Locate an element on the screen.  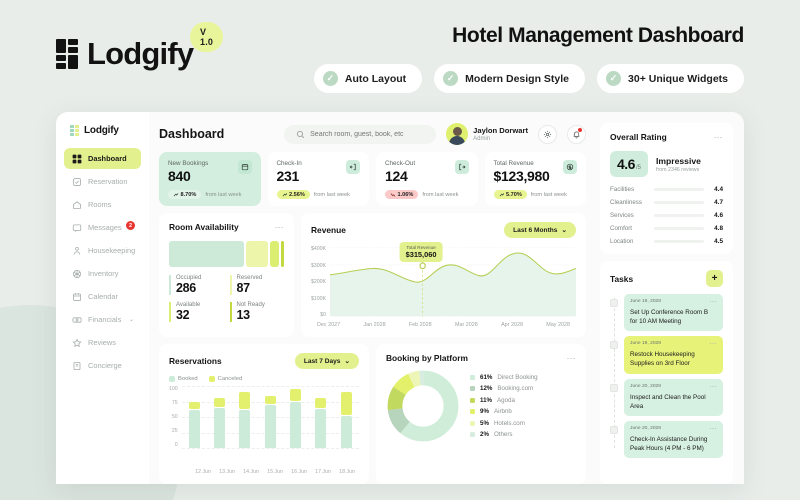
rating-row: Services 4.6 is located at coordinates (666, 215).